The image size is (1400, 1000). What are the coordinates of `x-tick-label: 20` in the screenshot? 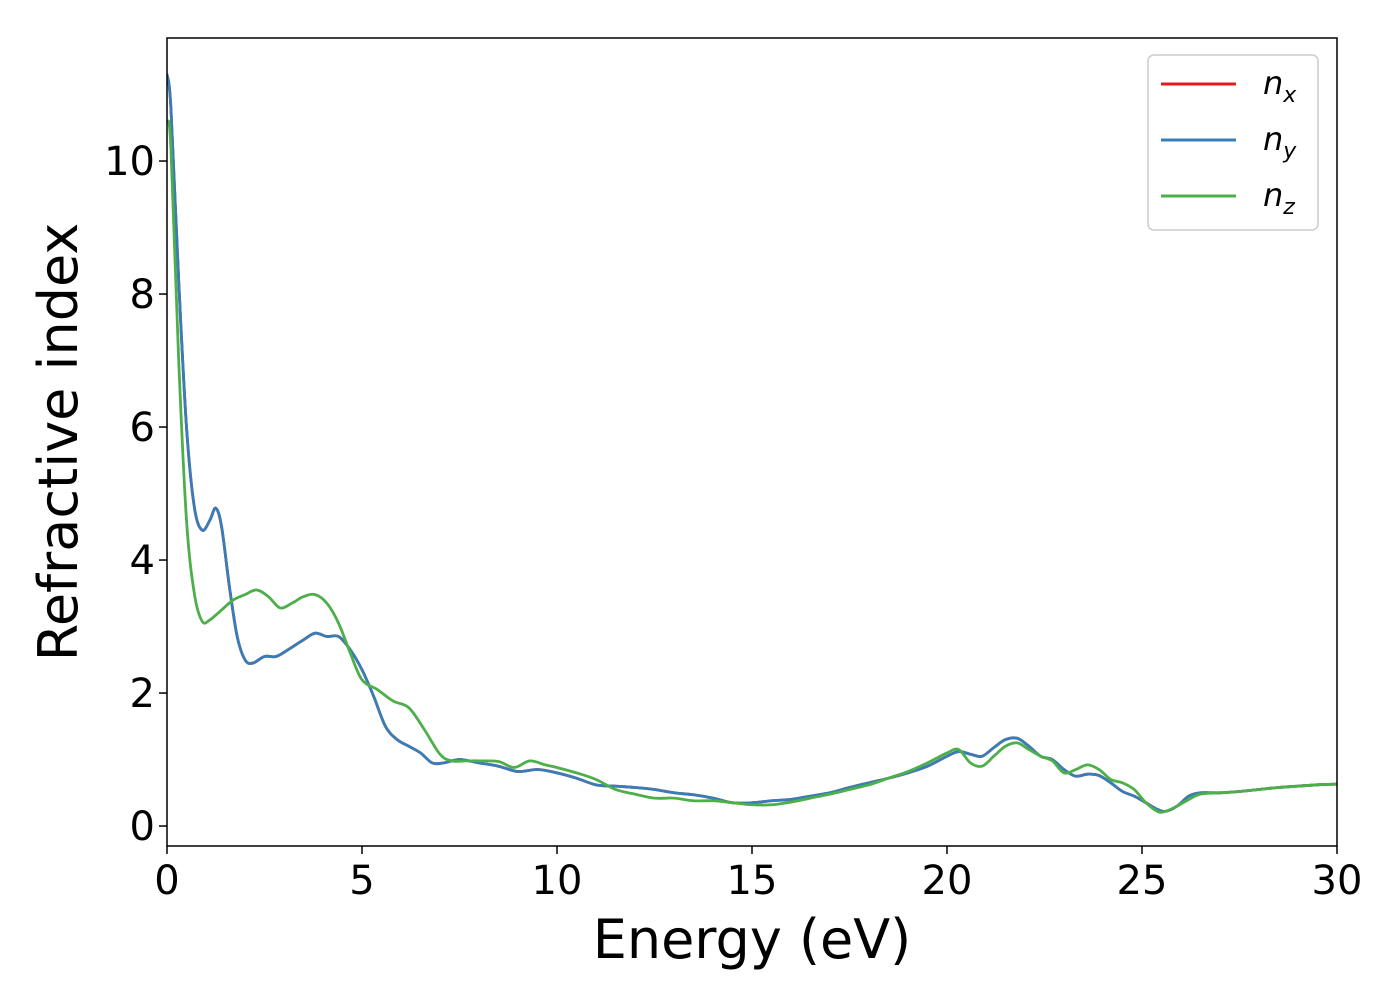 It's located at (947, 881).